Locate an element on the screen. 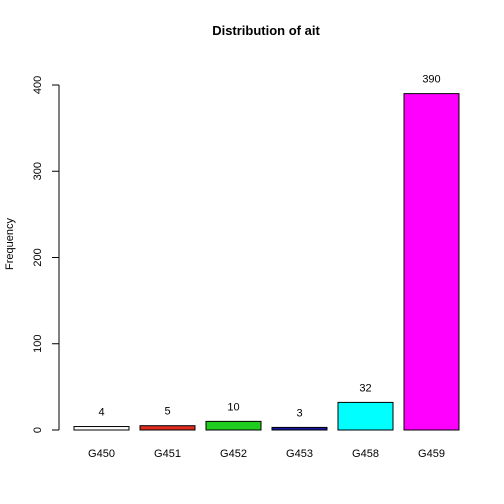  bar-g451 is located at coordinates (167, 428).